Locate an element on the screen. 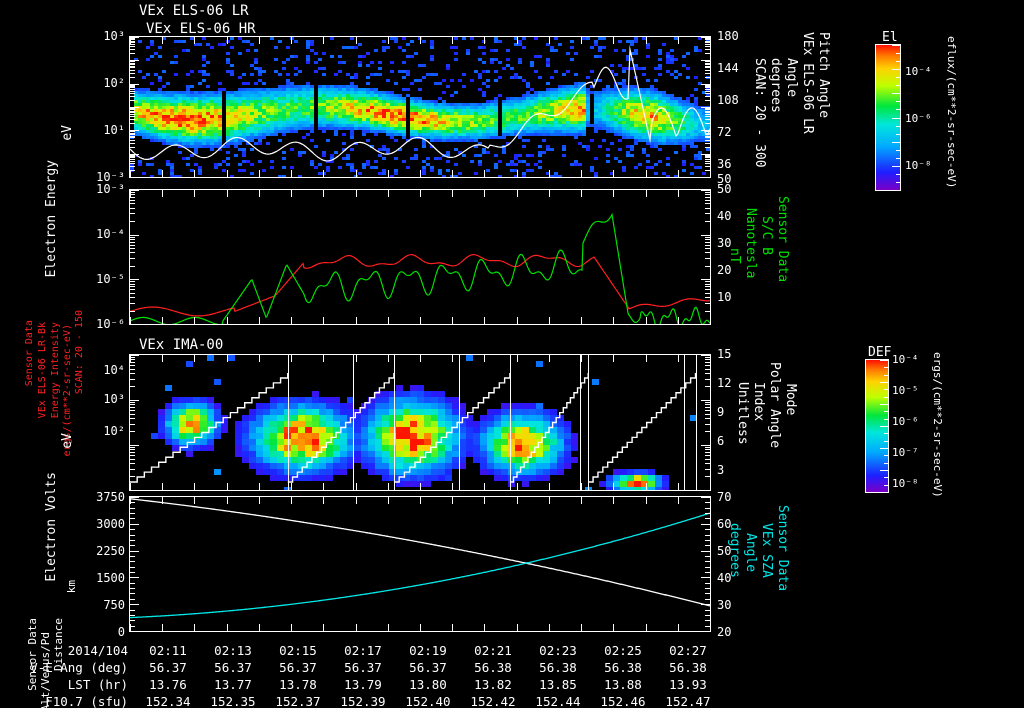 This screenshot has width=1024, height=708. table-time-cell: 02:17 is located at coordinates (363, 650).